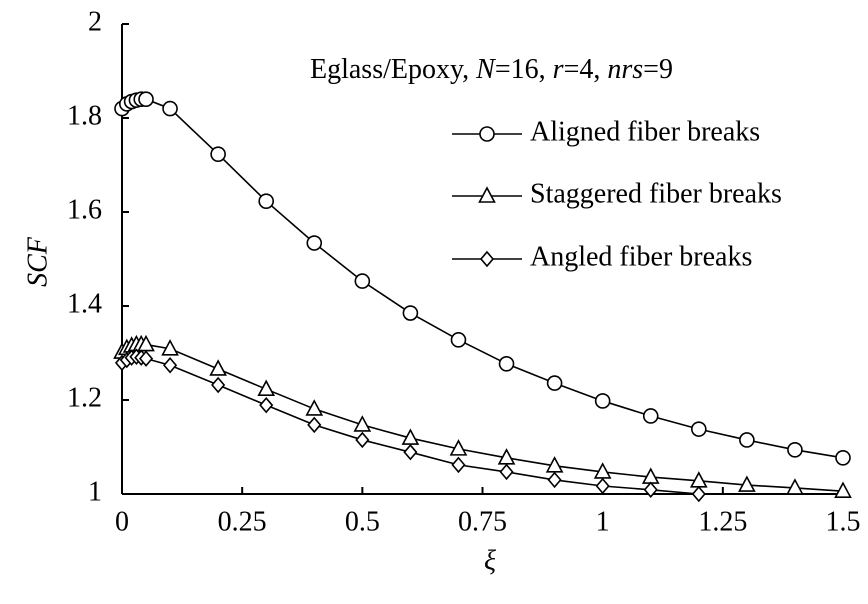 This screenshot has height=604, width=868. What do you see at coordinates (84, 397) in the screenshot?
I see `y-tick-label: 1.2` at bounding box center [84, 397].